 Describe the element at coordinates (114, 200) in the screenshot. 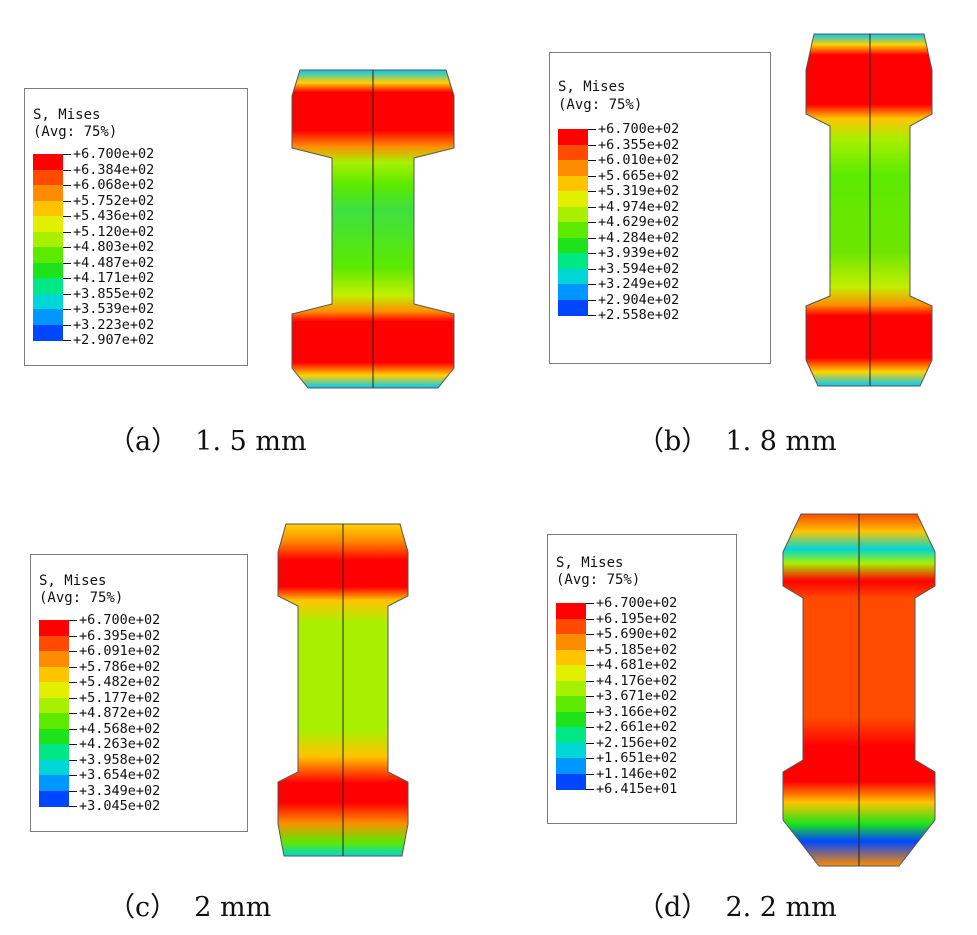

I see `legend-tick-label: +5.752e+02` at that location.